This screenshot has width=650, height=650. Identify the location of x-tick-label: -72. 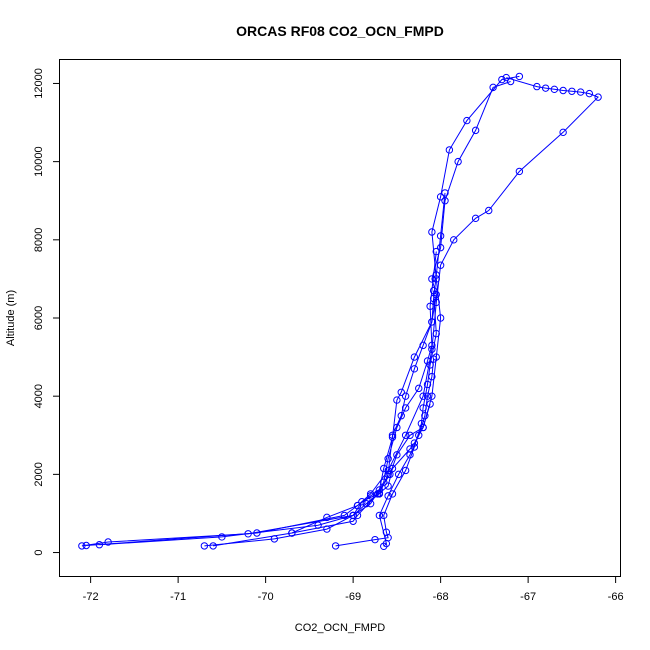
(91, 597).